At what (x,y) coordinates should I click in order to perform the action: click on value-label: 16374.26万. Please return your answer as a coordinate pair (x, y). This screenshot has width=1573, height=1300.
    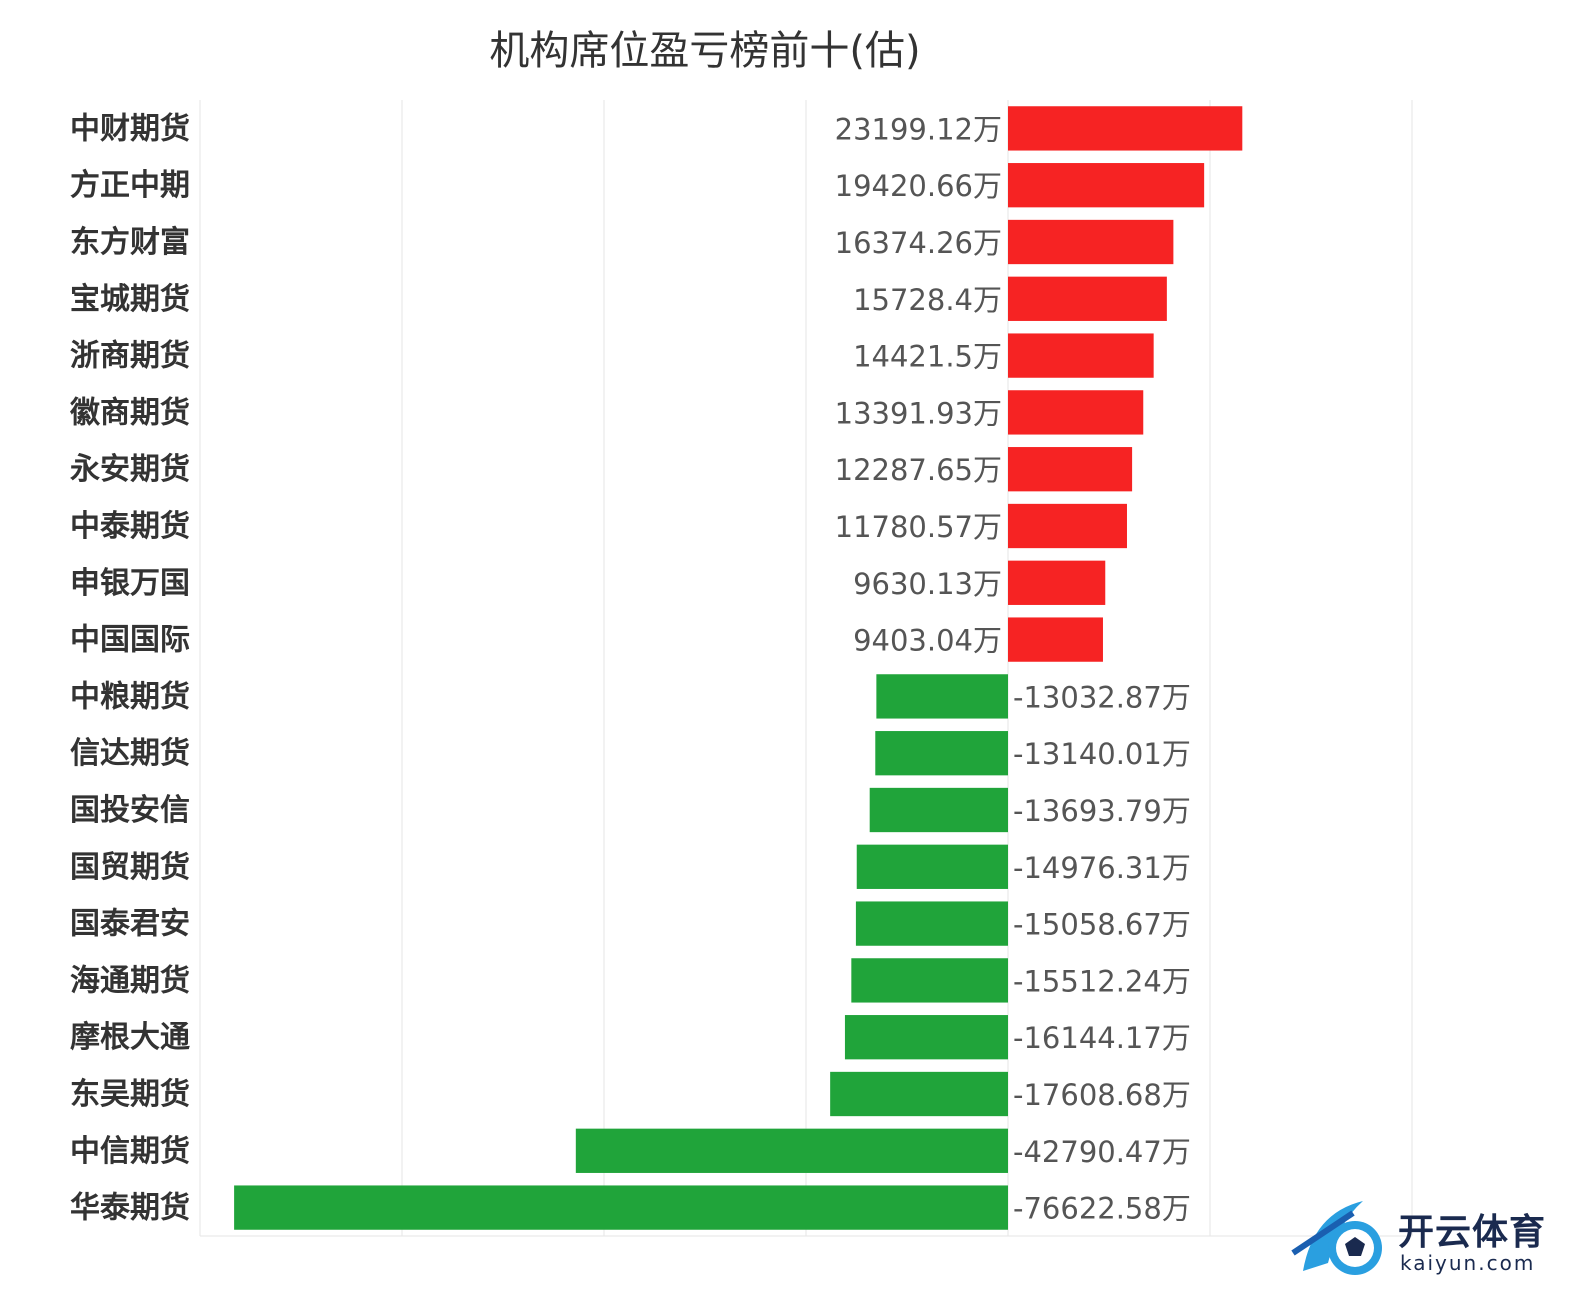
    Looking at the image, I should click on (918, 243).